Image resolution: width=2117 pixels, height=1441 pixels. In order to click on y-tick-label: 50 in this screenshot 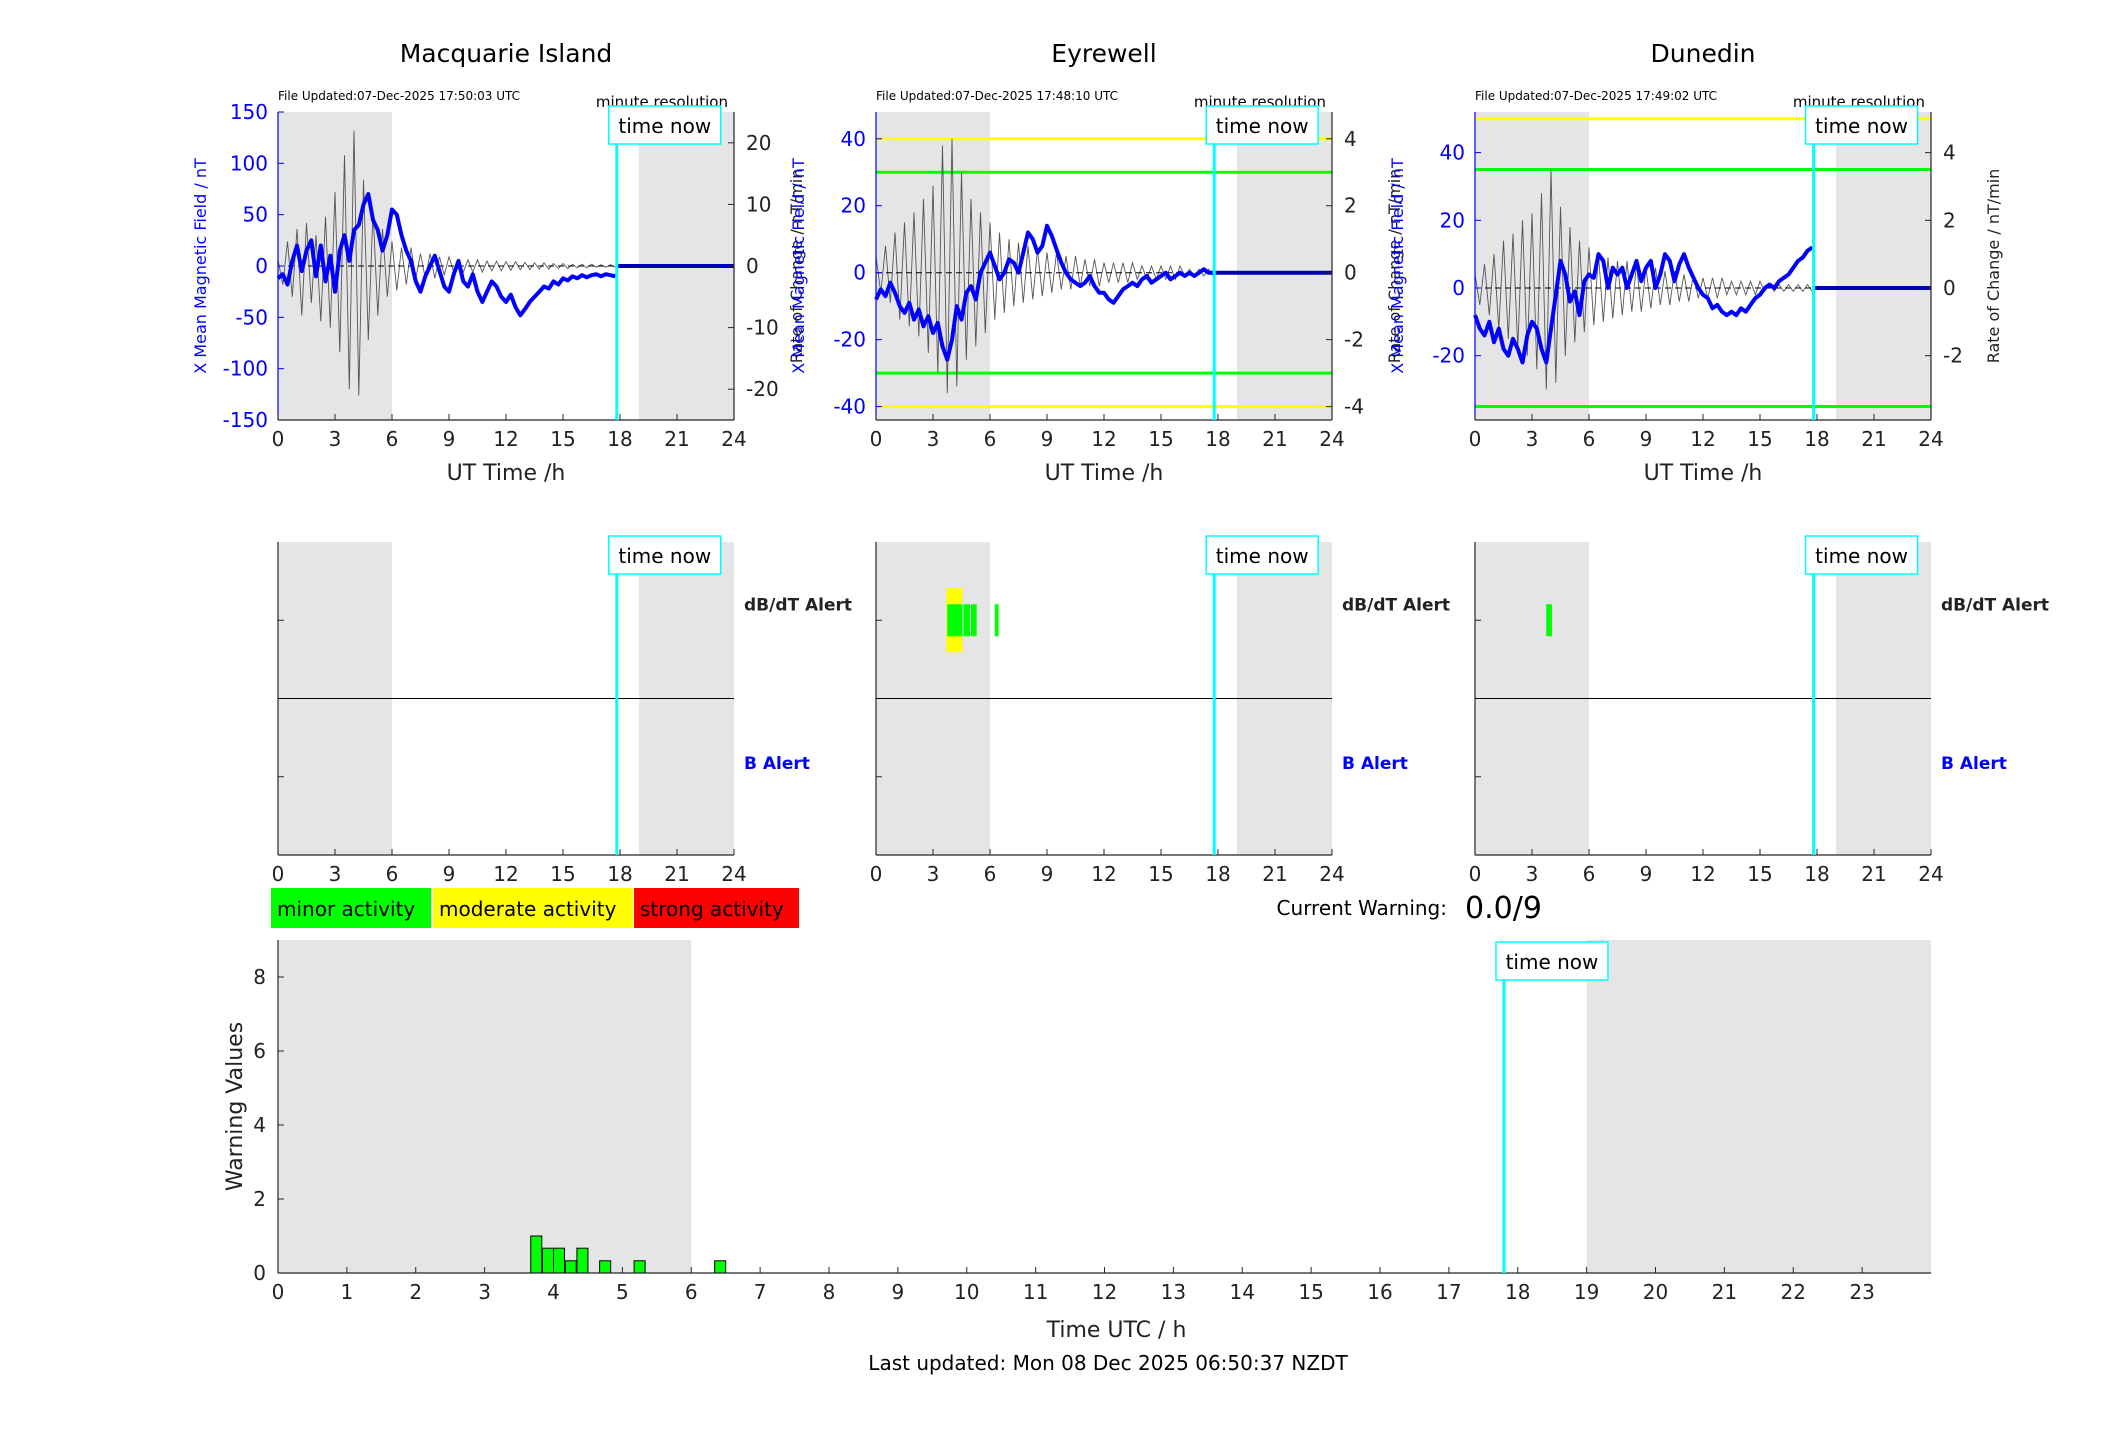, I will do `click(255, 215)`.